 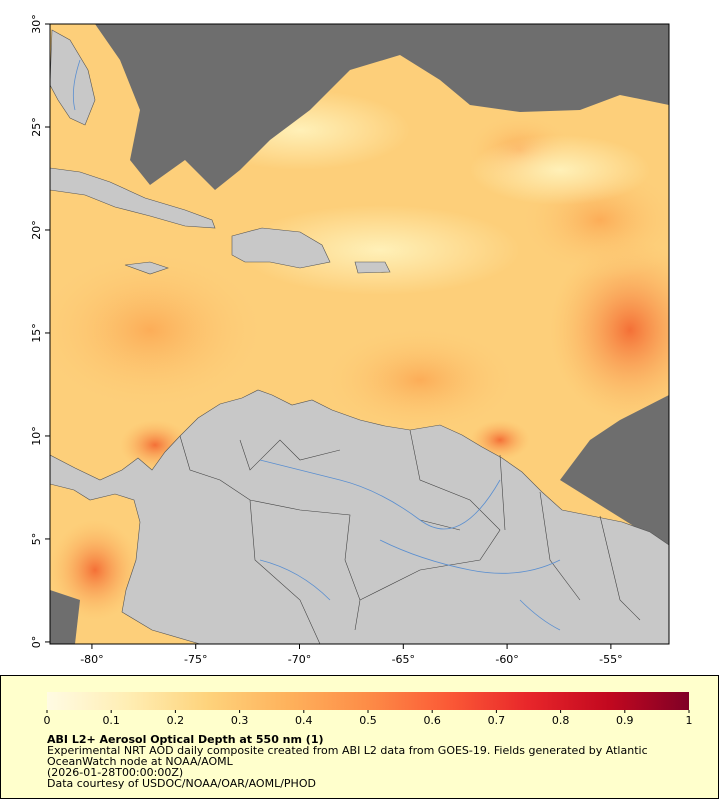 I want to click on cuba, so click(x=133, y=198).